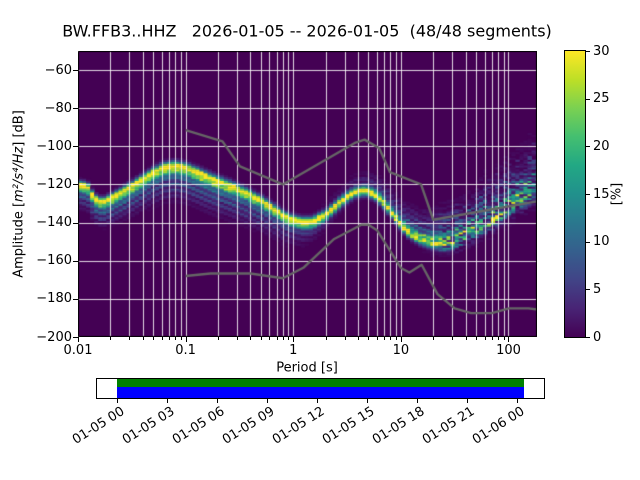  I want to click on timeline-tick-label: 01-05 21, so click(448, 426).